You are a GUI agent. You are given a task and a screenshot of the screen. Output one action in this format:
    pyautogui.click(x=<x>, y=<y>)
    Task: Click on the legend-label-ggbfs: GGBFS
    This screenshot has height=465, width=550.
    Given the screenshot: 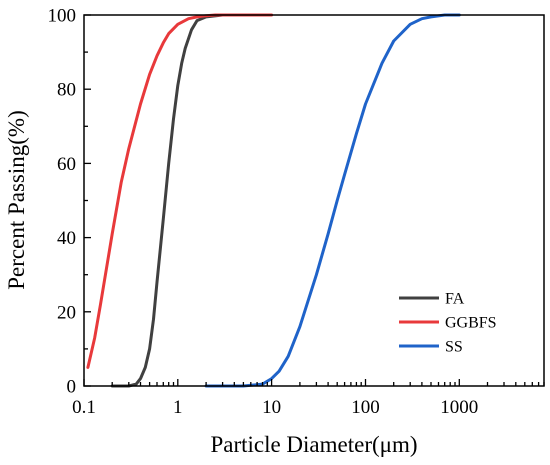 What is the action you would take?
    pyautogui.click(x=471, y=323)
    